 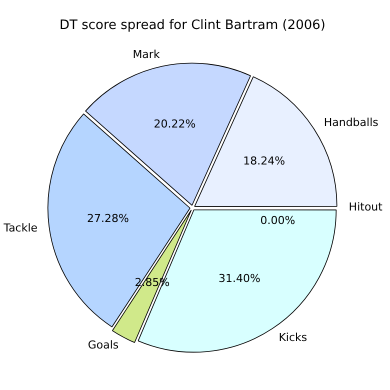 What do you see at coordinates (239, 278) in the screenshot?
I see `data-label: 31.40%` at bounding box center [239, 278].